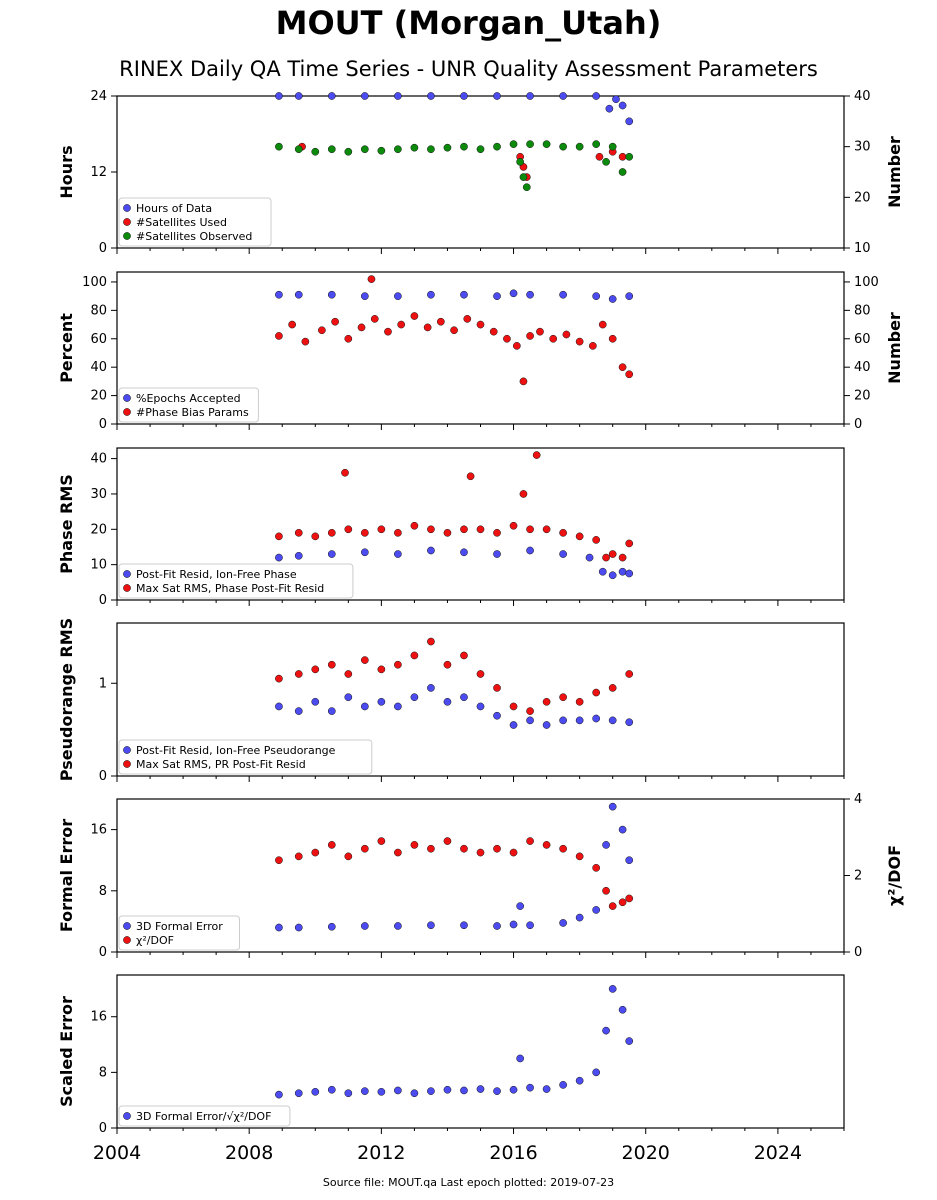  What do you see at coordinates (103, 683) in the screenshot?
I see `y-tick-label: 1` at bounding box center [103, 683].